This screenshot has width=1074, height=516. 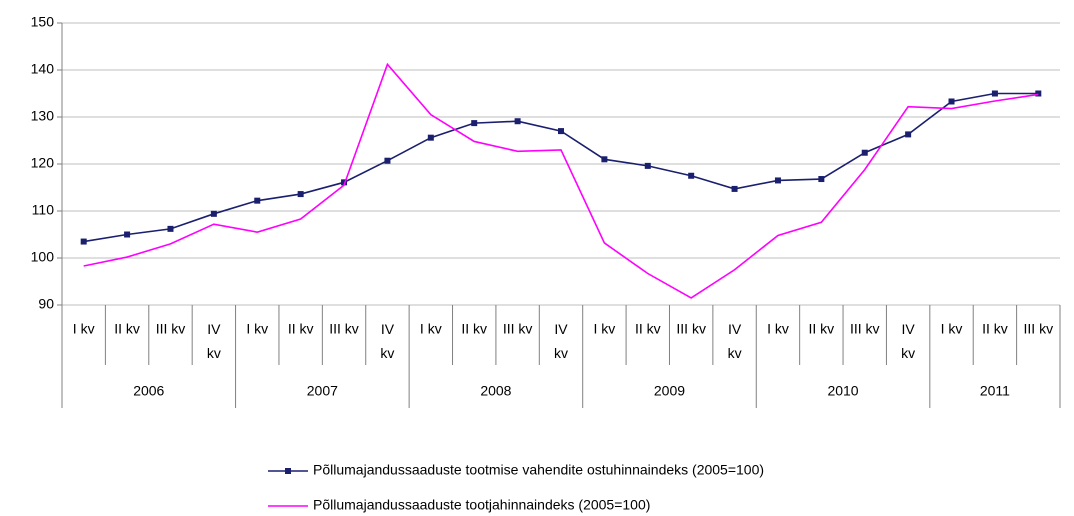 I want to click on y-tick-label: 100, so click(x=43, y=257).